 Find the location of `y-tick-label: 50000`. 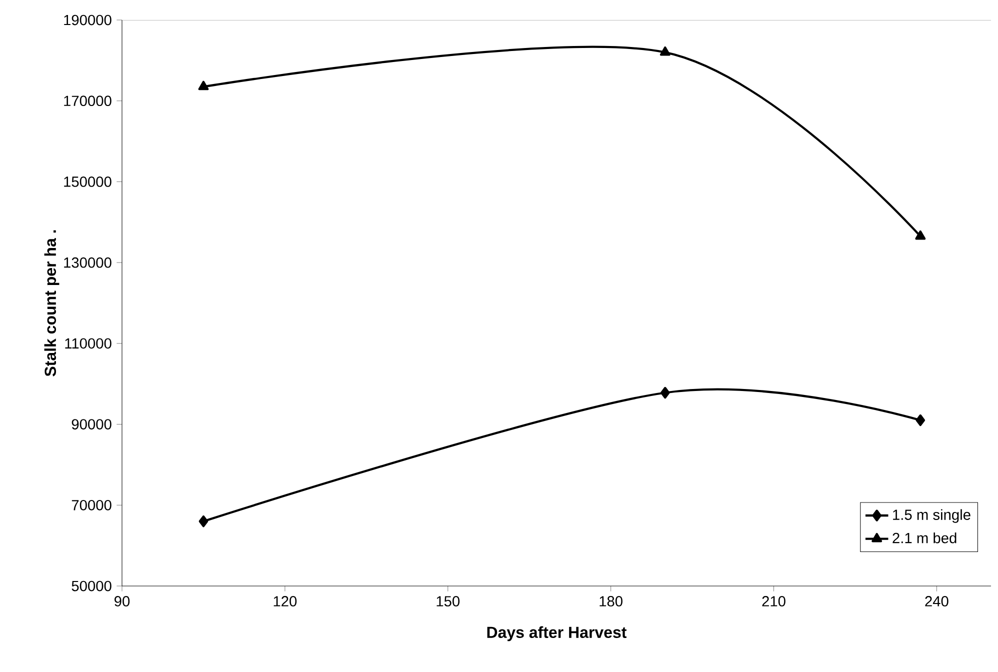

y-tick-label: 50000 is located at coordinates (92, 586).